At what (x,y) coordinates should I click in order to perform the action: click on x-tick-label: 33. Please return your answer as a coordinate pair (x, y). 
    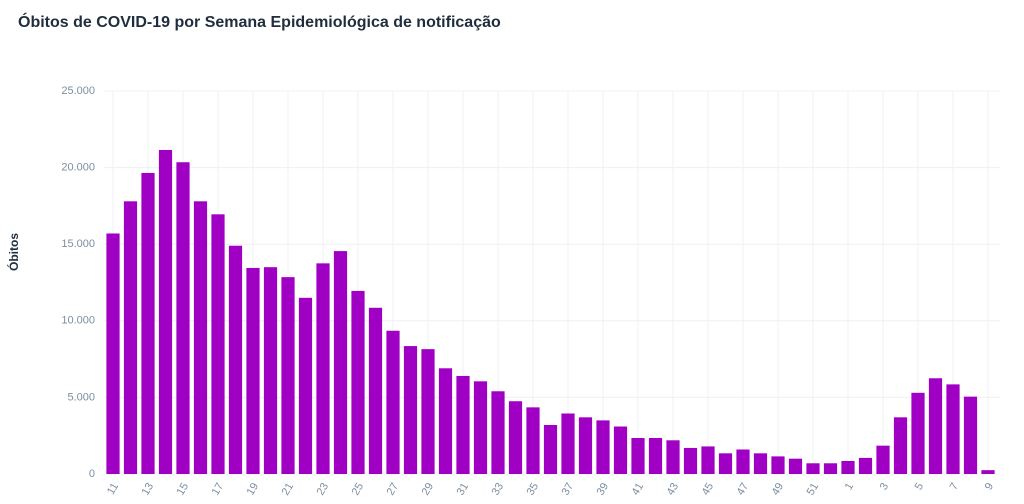
    Looking at the image, I should click on (498, 489).